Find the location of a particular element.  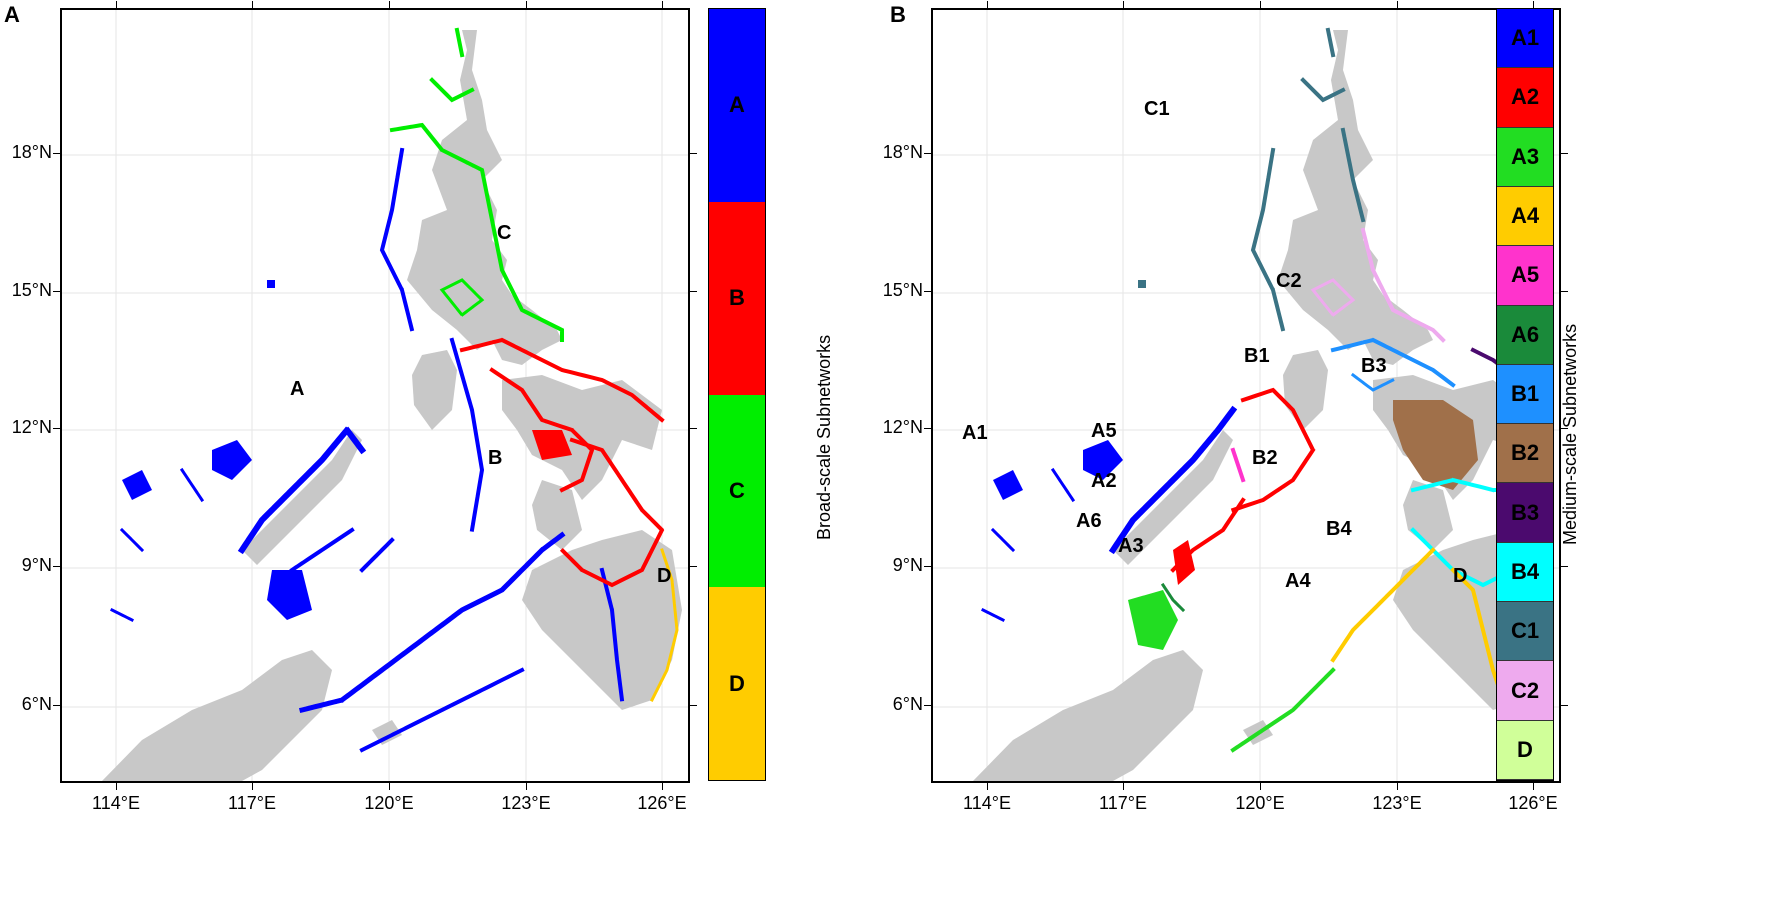

x-tick-label: 123°E is located at coordinates (1397, 803).